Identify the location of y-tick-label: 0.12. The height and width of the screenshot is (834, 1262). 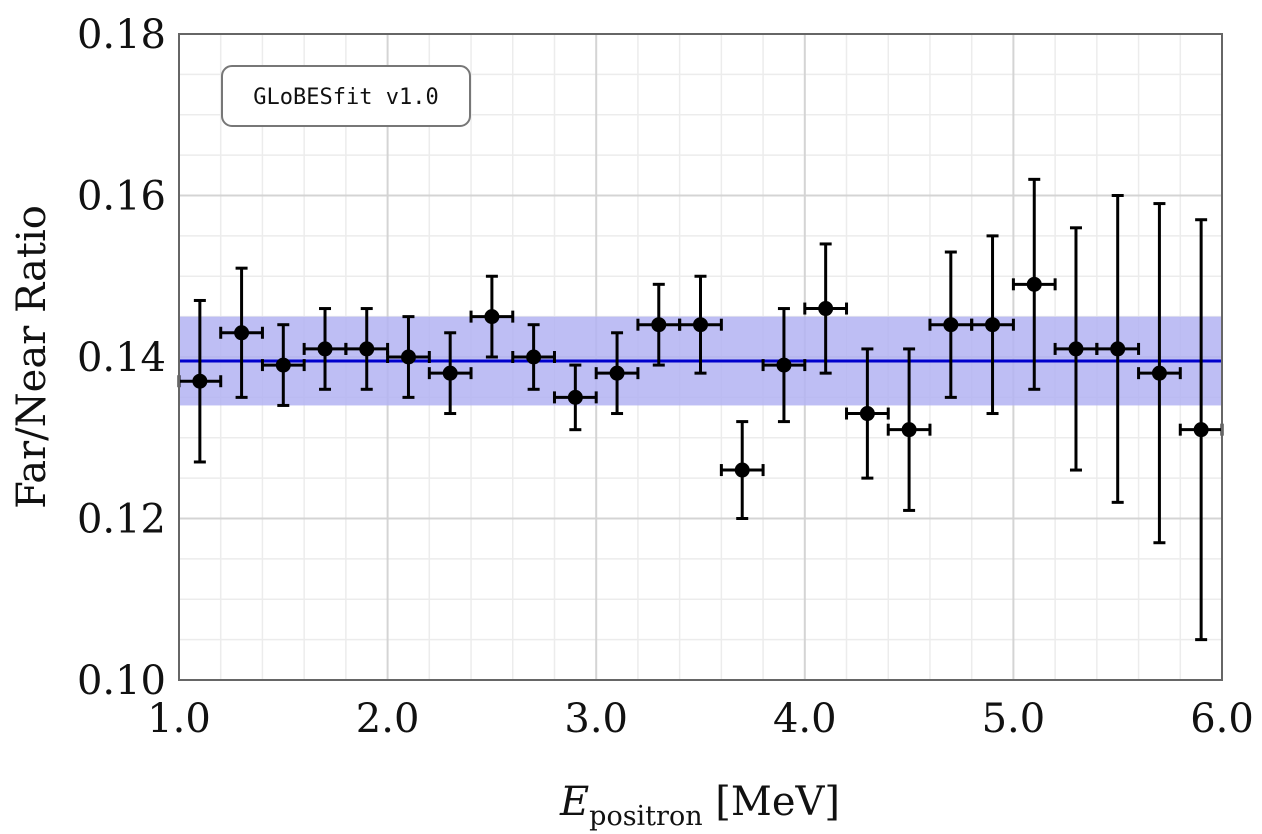
(121, 520).